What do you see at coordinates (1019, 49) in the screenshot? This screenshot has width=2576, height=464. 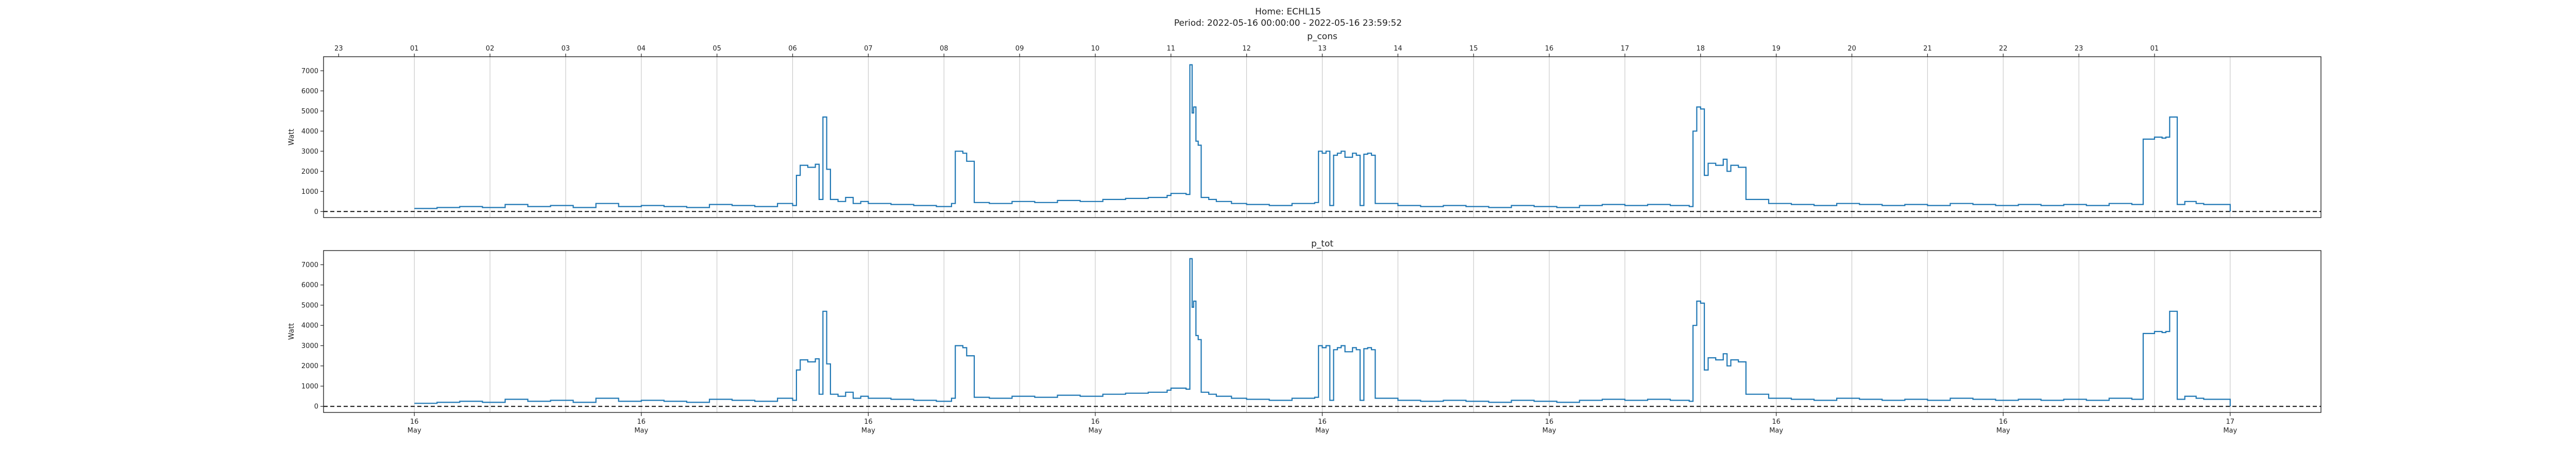 I see `hour-tick-label: 09` at bounding box center [1019, 49].